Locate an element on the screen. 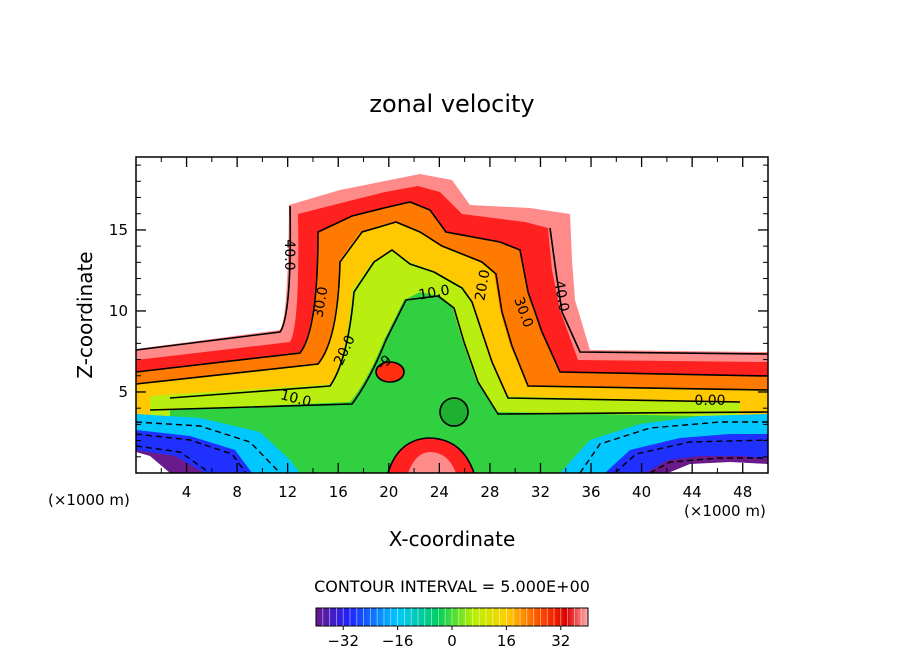 The width and height of the screenshot is (904, 654). contour-fill-low-core is located at coordinates (454, 412).